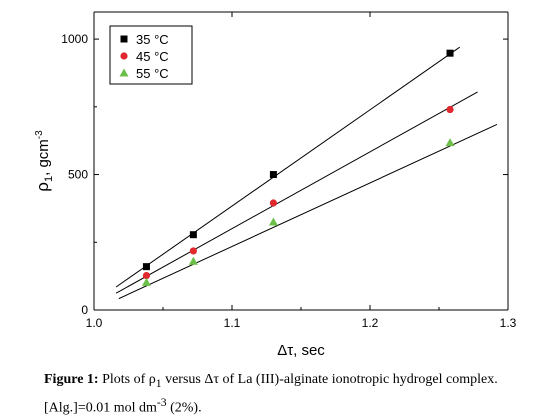 The image size is (534, 417). I want to click on y-tick-label: 500, so click(78, 175).